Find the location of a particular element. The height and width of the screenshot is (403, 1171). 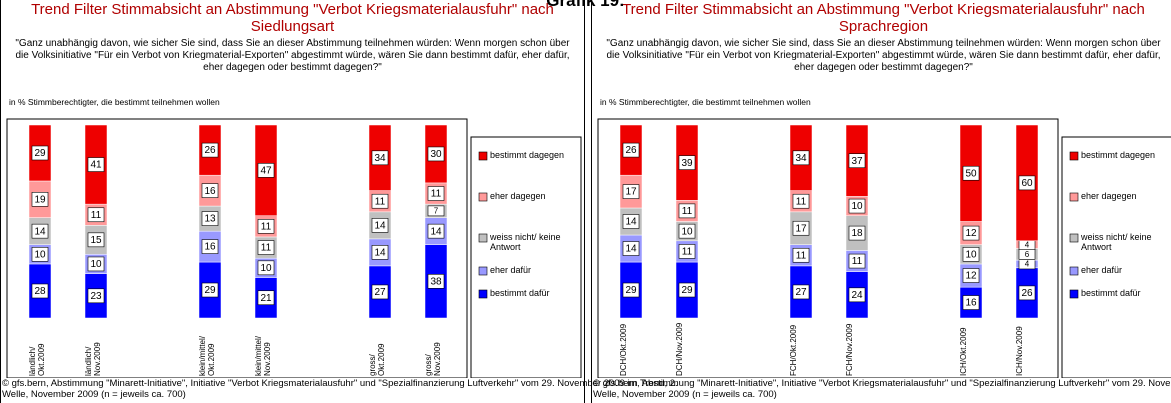

legend-label: bestimmt dafür is located at coordinates (1111, 293).